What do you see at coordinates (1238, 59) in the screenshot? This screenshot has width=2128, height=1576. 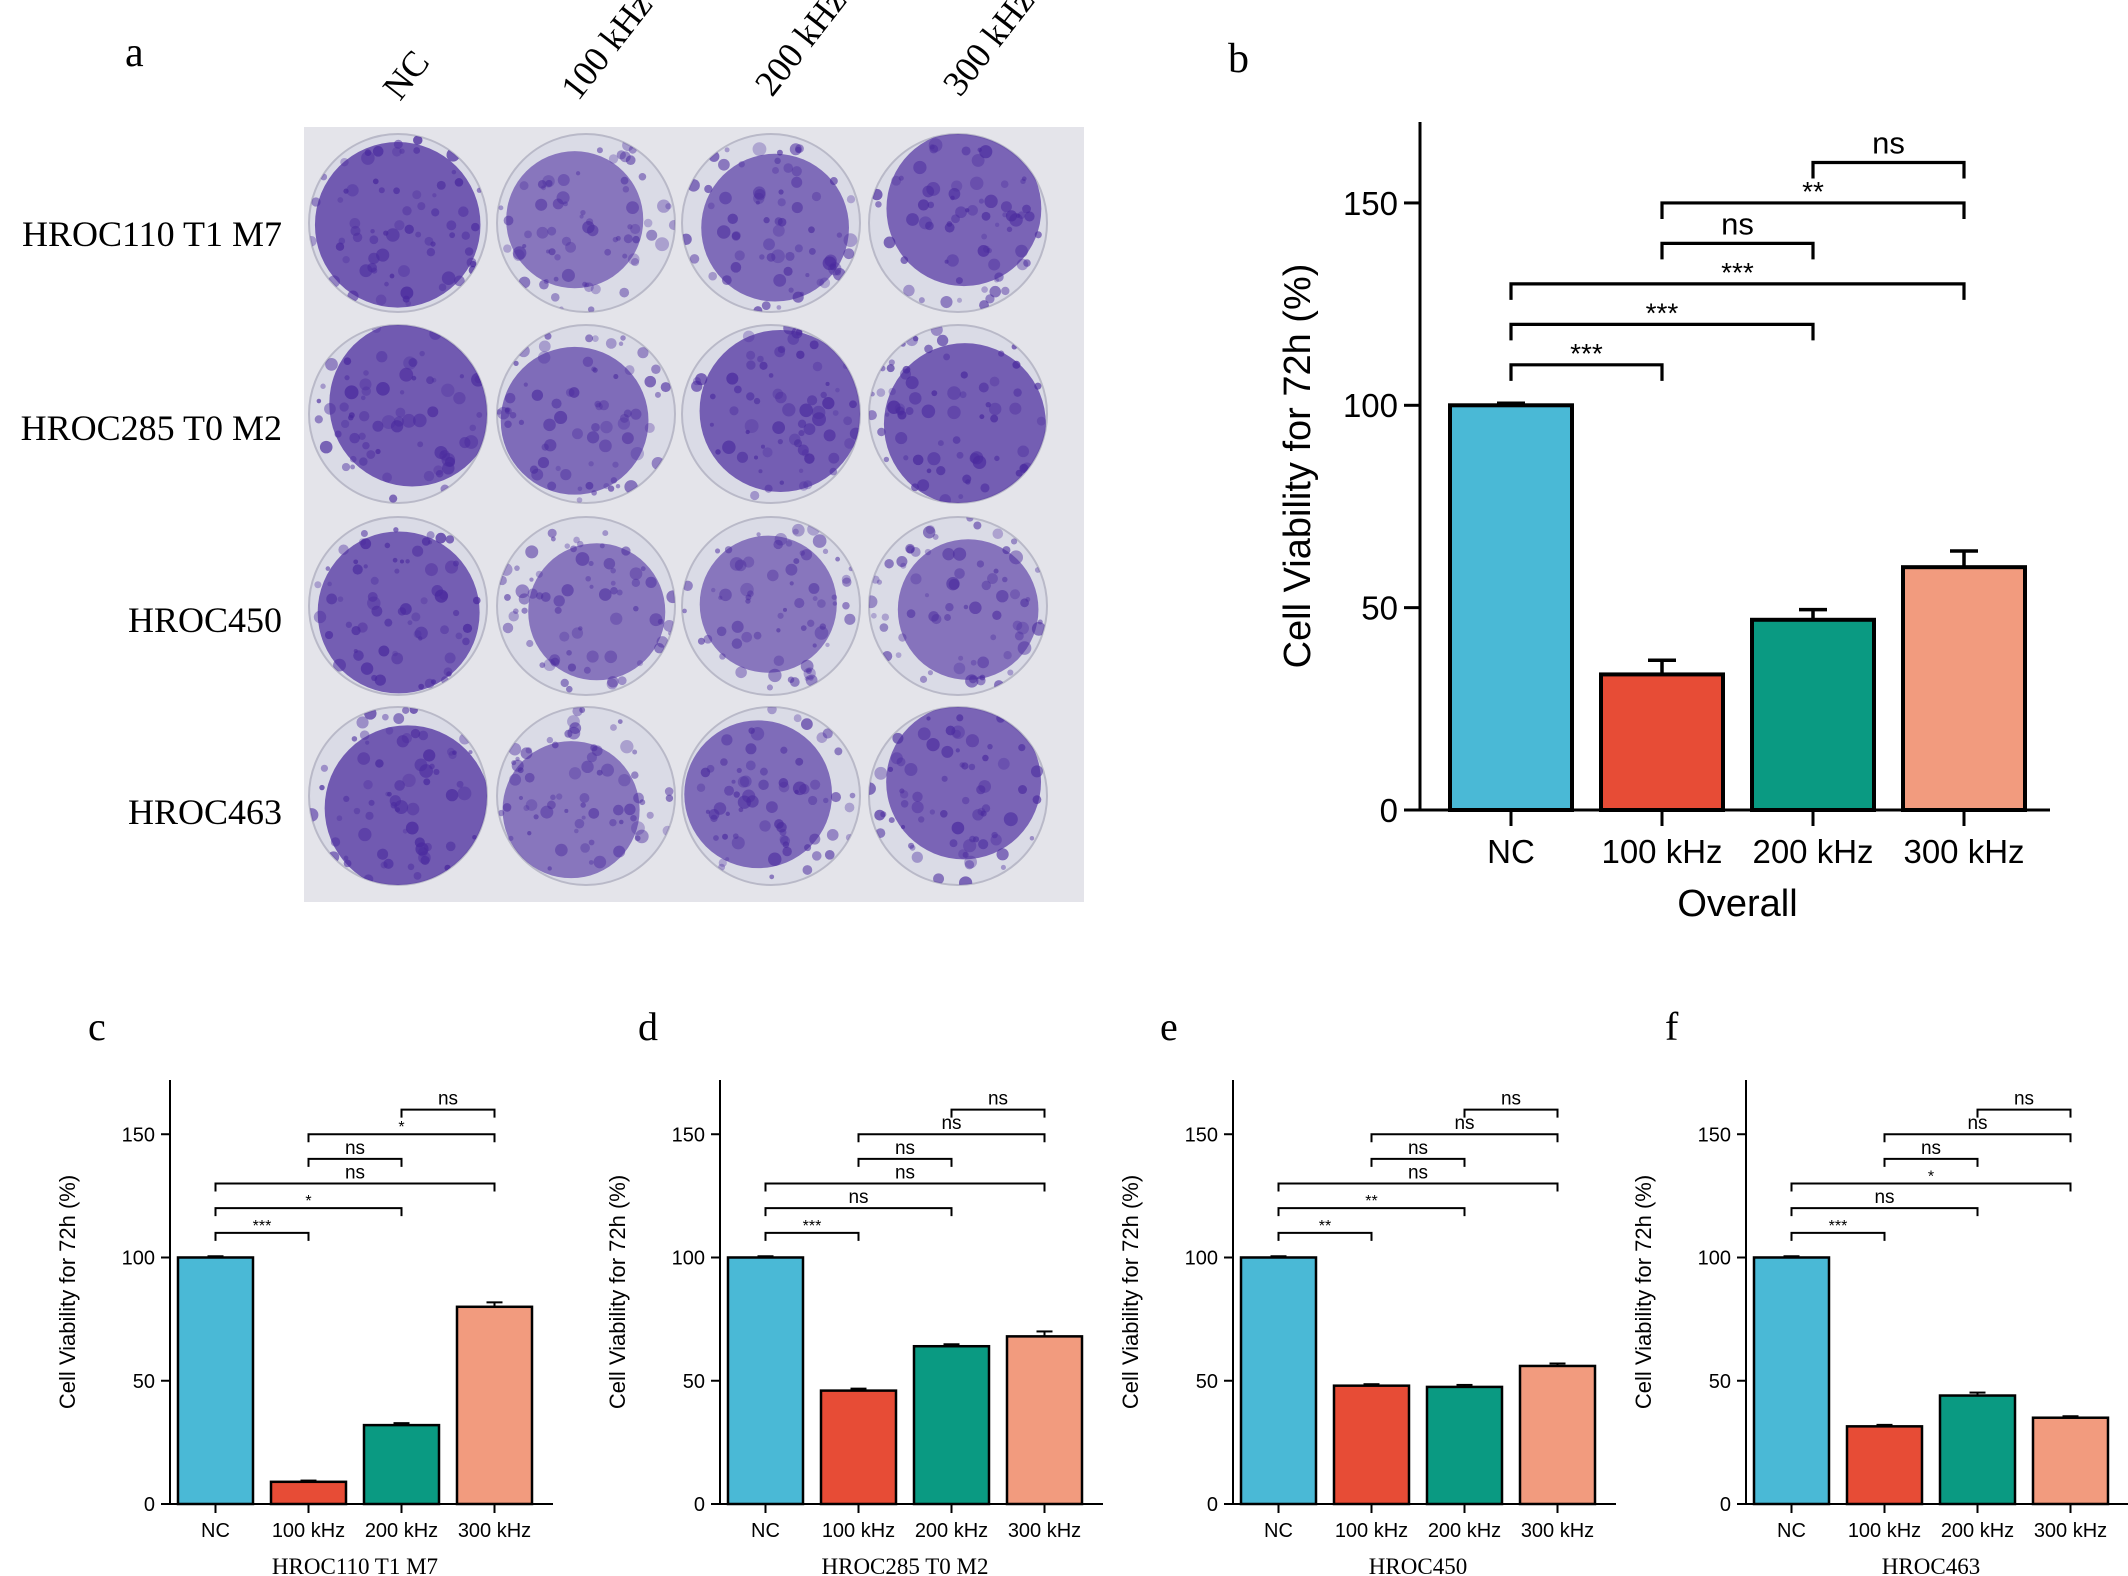 I see `panel-label-b: b` at bounding box center [1238, 59].